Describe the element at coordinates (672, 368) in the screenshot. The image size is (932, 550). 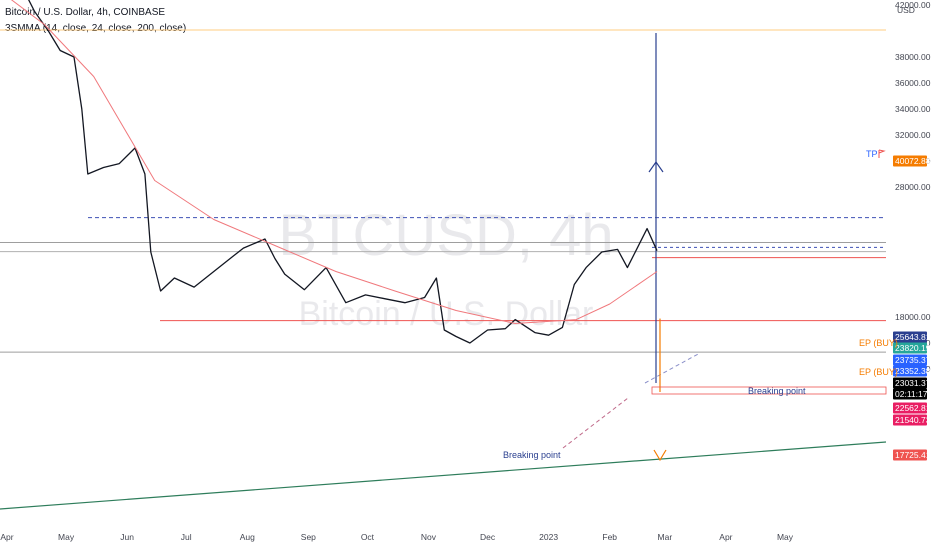
I see `channel-line-upper` at that location.